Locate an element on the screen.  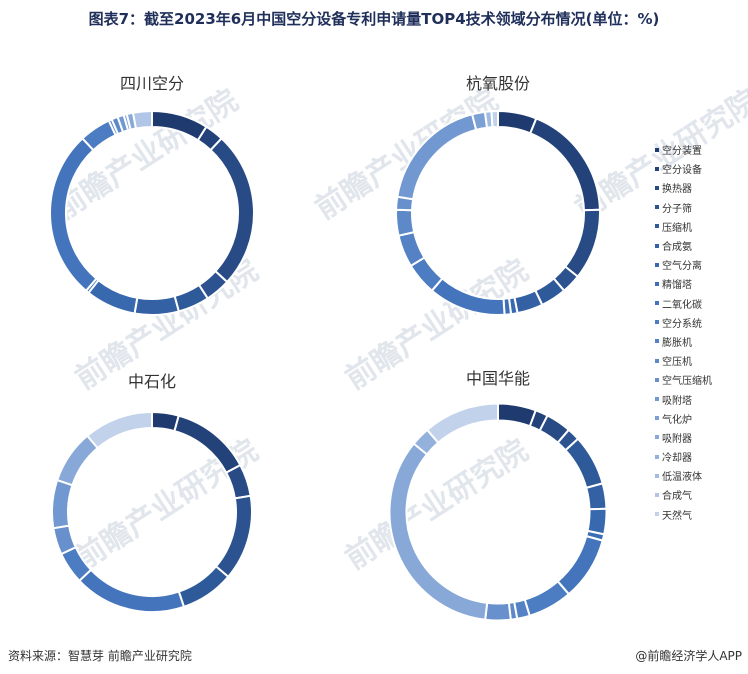
legend-label: 膨胀机 is located at coordinates (677, 343).